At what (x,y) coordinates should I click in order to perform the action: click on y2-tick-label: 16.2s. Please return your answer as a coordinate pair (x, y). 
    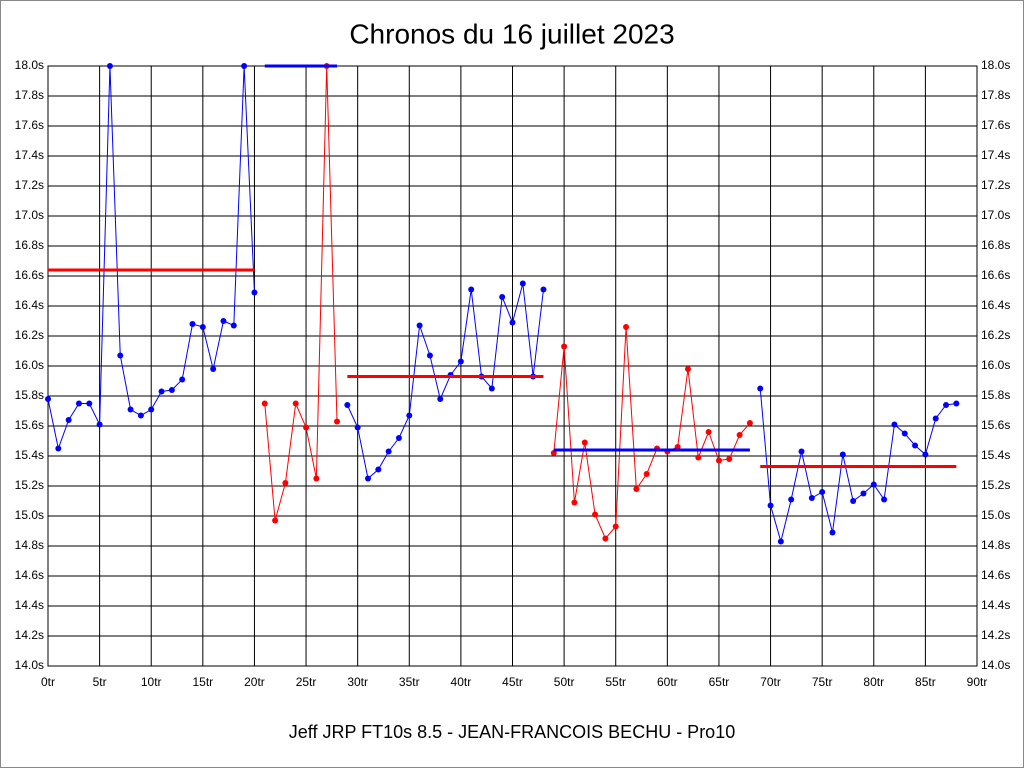
    Looking at the image, I should click on (995, 335).